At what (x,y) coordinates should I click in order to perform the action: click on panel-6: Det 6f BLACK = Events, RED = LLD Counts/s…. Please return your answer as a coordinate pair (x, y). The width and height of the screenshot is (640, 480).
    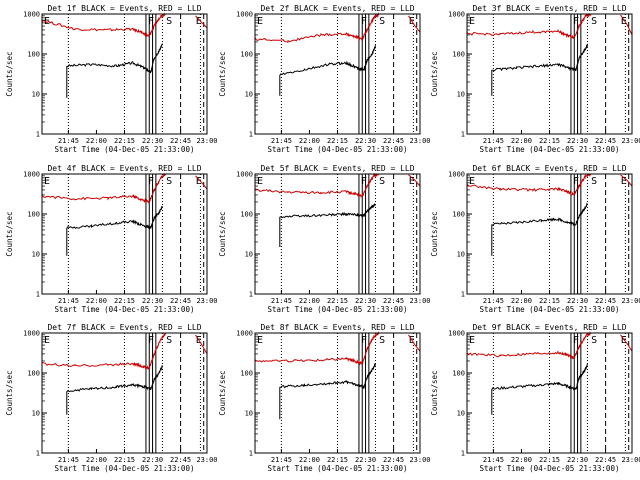
    Looking at the image, I should click on (535, 239).